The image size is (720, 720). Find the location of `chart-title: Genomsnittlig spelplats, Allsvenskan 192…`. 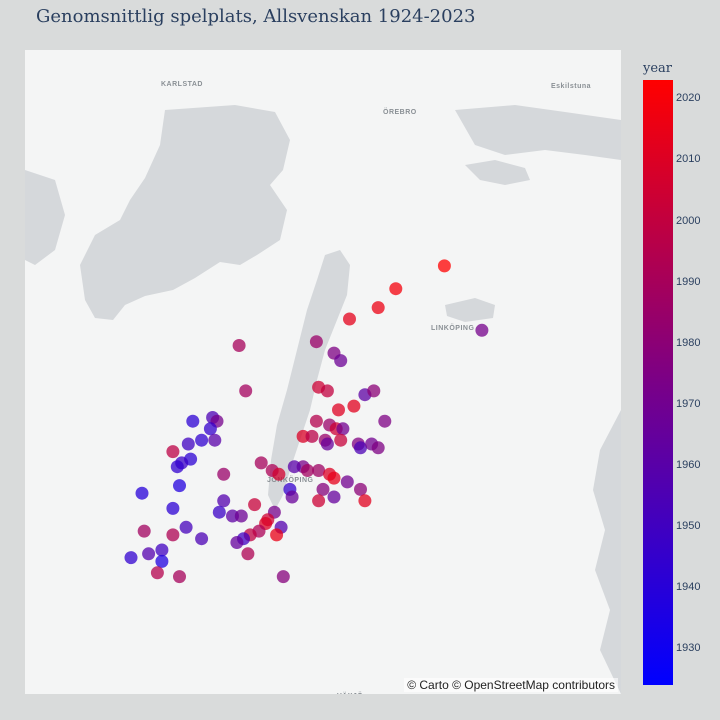

chart-title: Genomsnittlig spelplats, Allsvenskan 192… is located at coordinates (256, 16).